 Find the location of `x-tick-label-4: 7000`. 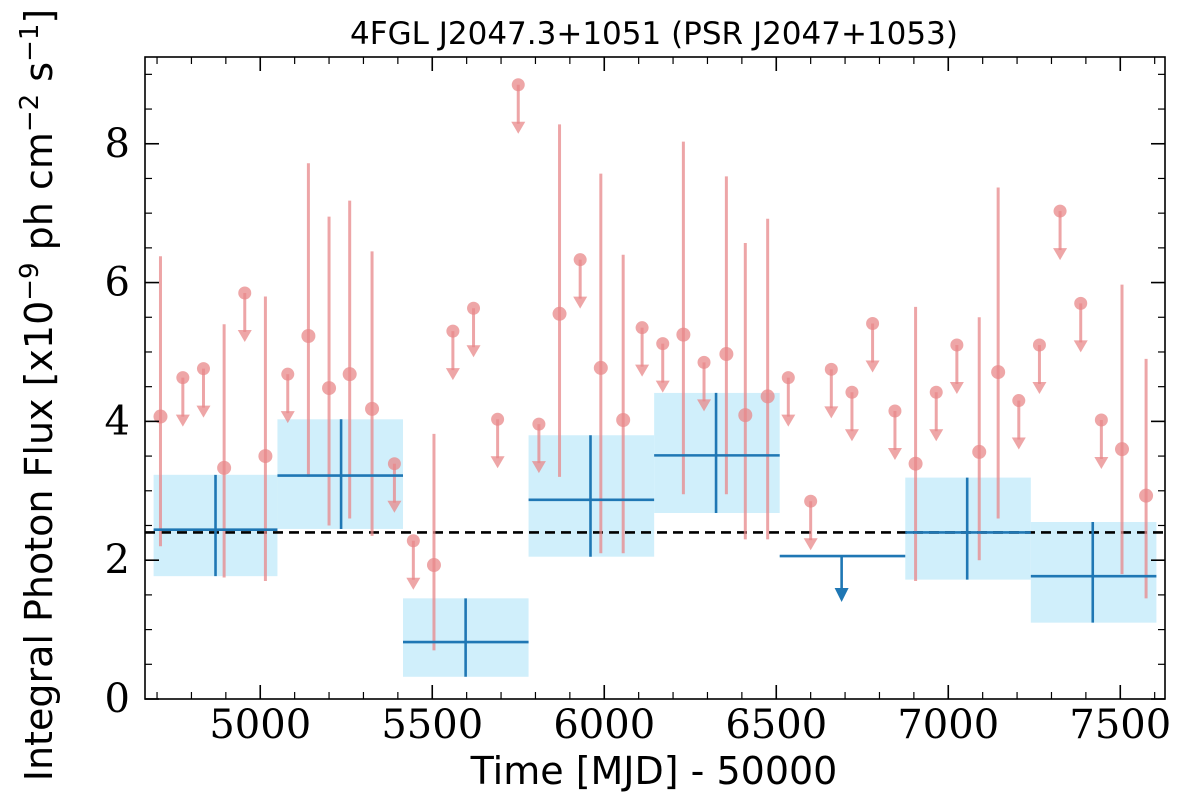

x-tick-label-4: 7000 is located at coordinates (948, 725).